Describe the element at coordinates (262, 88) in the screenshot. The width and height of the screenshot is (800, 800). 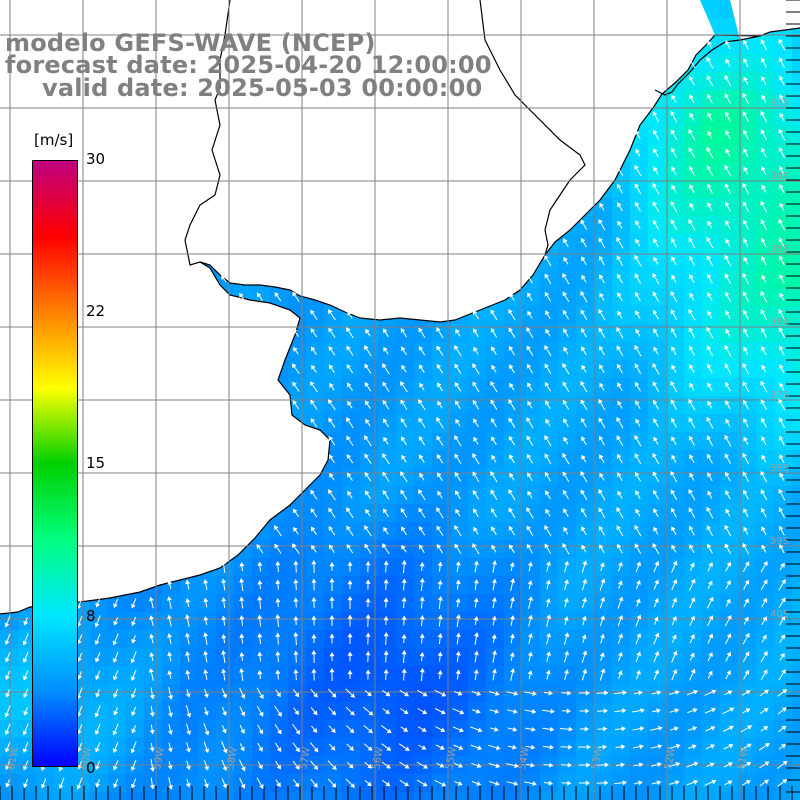
I see `title-valid-date: valid date: 2025-05-03 00:00:00` at that location.